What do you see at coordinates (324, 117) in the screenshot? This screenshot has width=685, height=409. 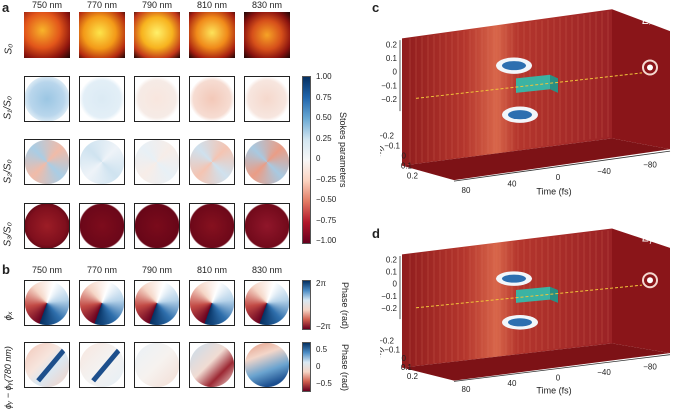 I see `stokes-tick: 0.50` at bounding box center [324, 117].